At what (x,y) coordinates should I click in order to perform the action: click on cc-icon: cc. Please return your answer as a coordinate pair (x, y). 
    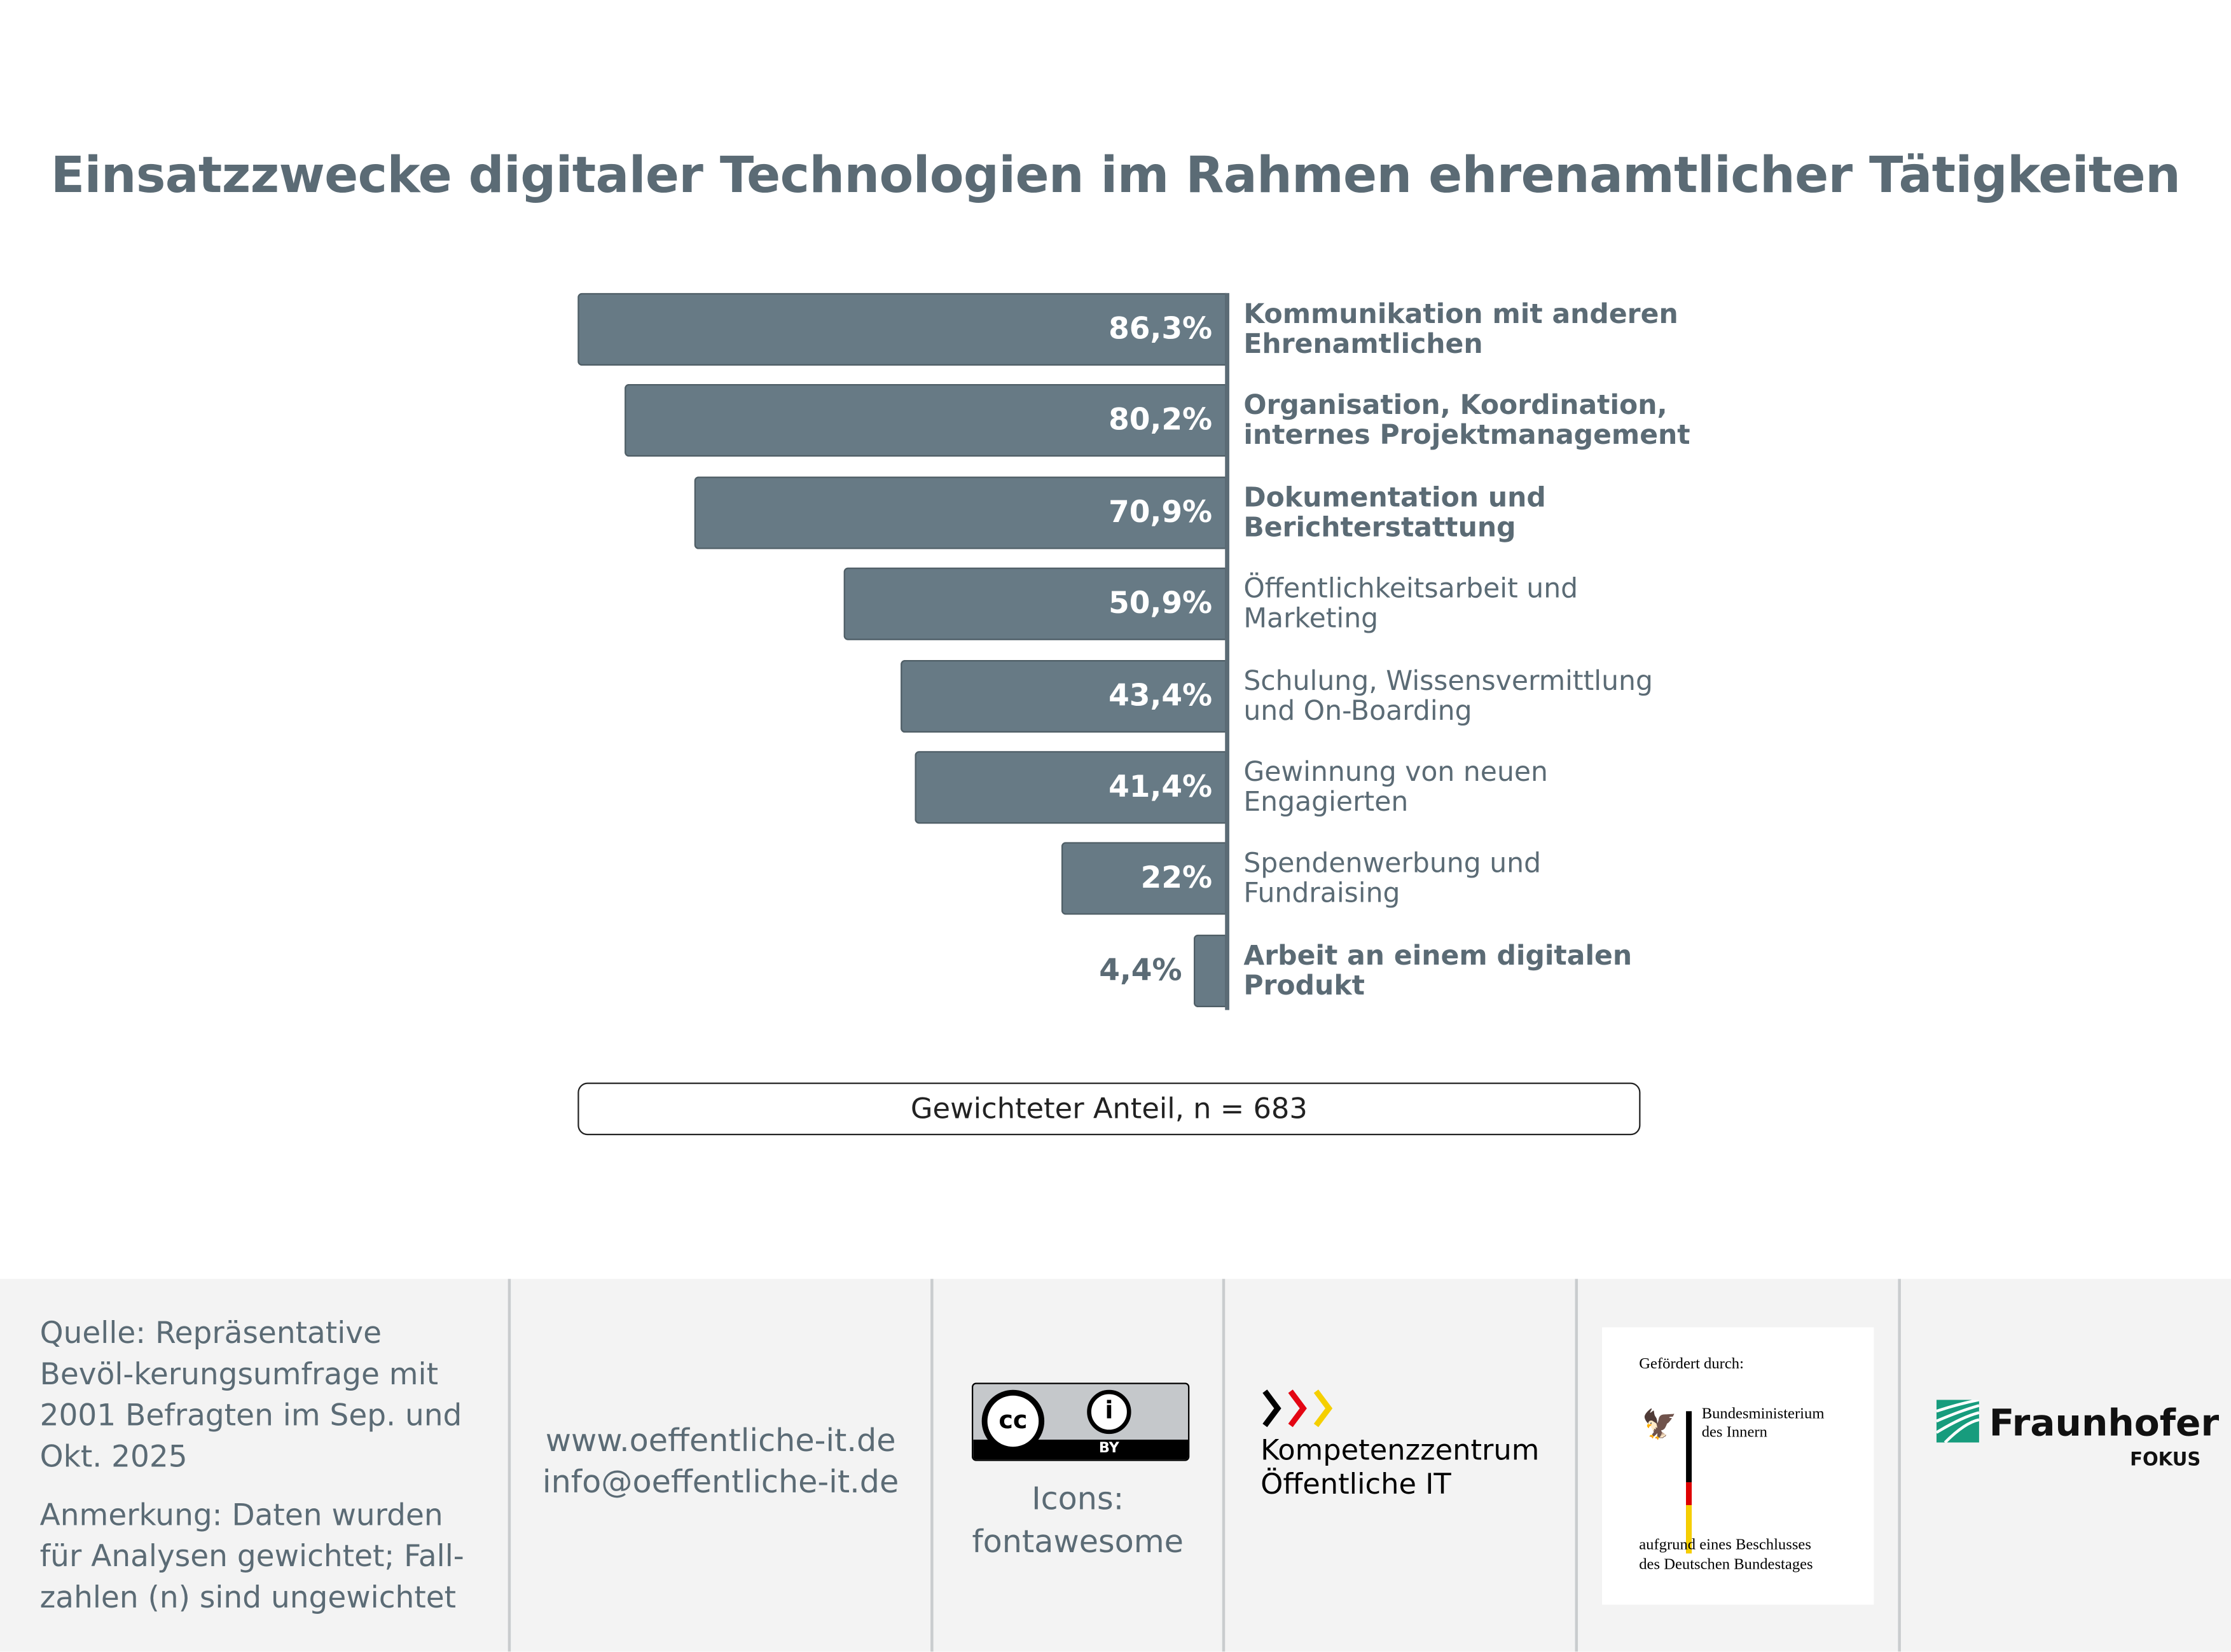
    Looking at the image, I should click on (1013, 1421).